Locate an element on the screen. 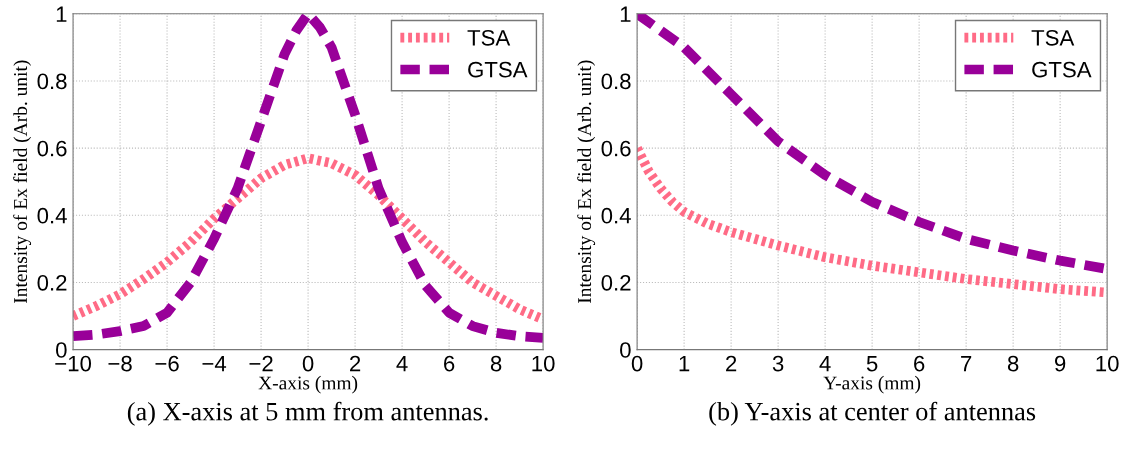  x-tick-label: 7 is located at coordinates (966, 363).